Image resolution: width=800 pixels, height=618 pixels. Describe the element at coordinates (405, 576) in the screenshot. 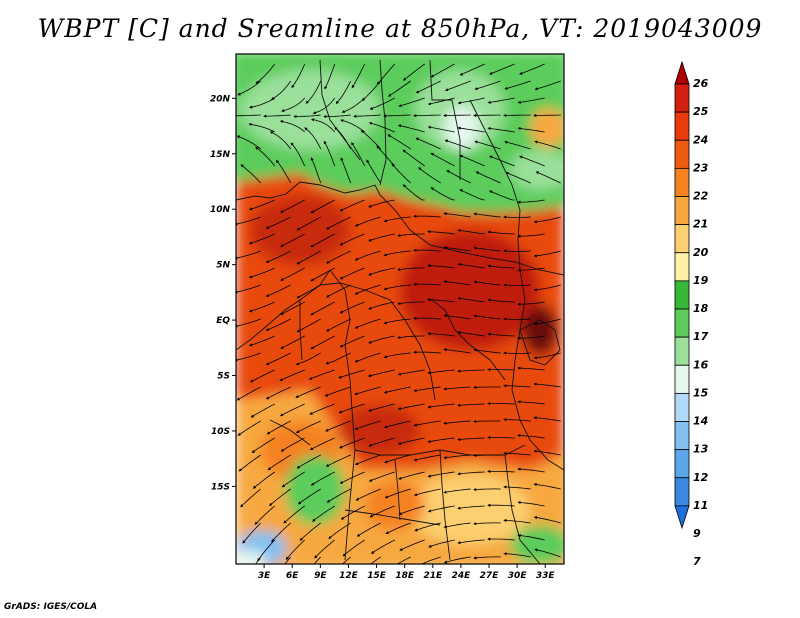

I see `lon-tick-label: 18E` at that location.